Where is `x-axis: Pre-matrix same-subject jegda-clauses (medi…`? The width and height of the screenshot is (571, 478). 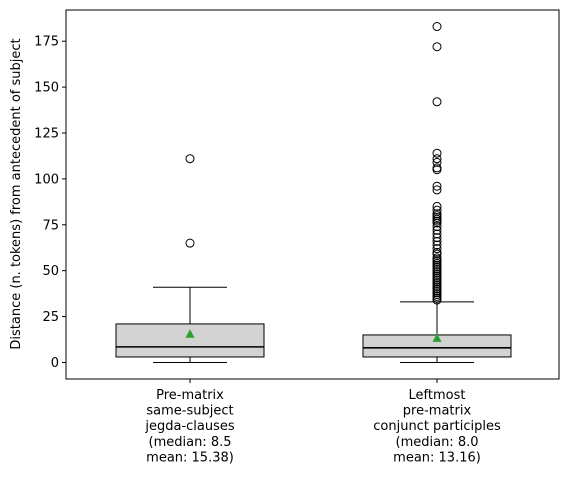
x-axis: Pre-matrix same-subject jegda-clauses (medi… is located at coordinates (322, 422).